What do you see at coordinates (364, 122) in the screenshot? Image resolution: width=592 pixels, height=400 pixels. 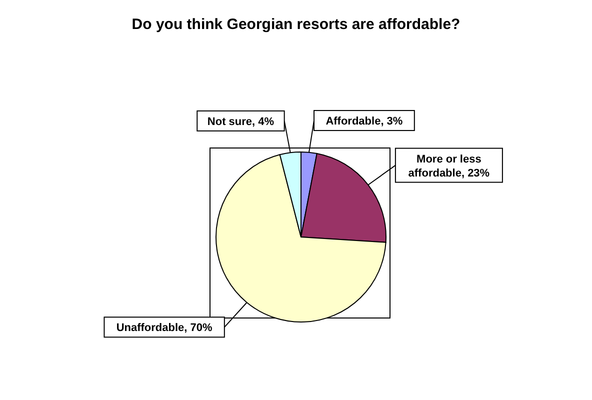 I see `slice-label: Affordable, 3%` at bounding box center [364, 122].